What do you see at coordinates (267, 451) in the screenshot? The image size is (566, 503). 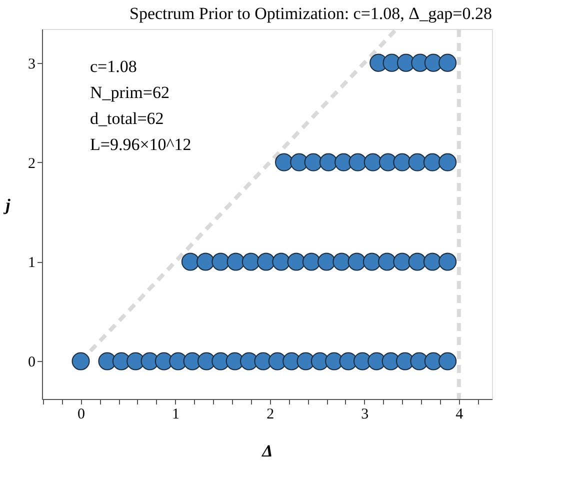 I see `x-axis-title: Δ` at bounding box center [267, 451].